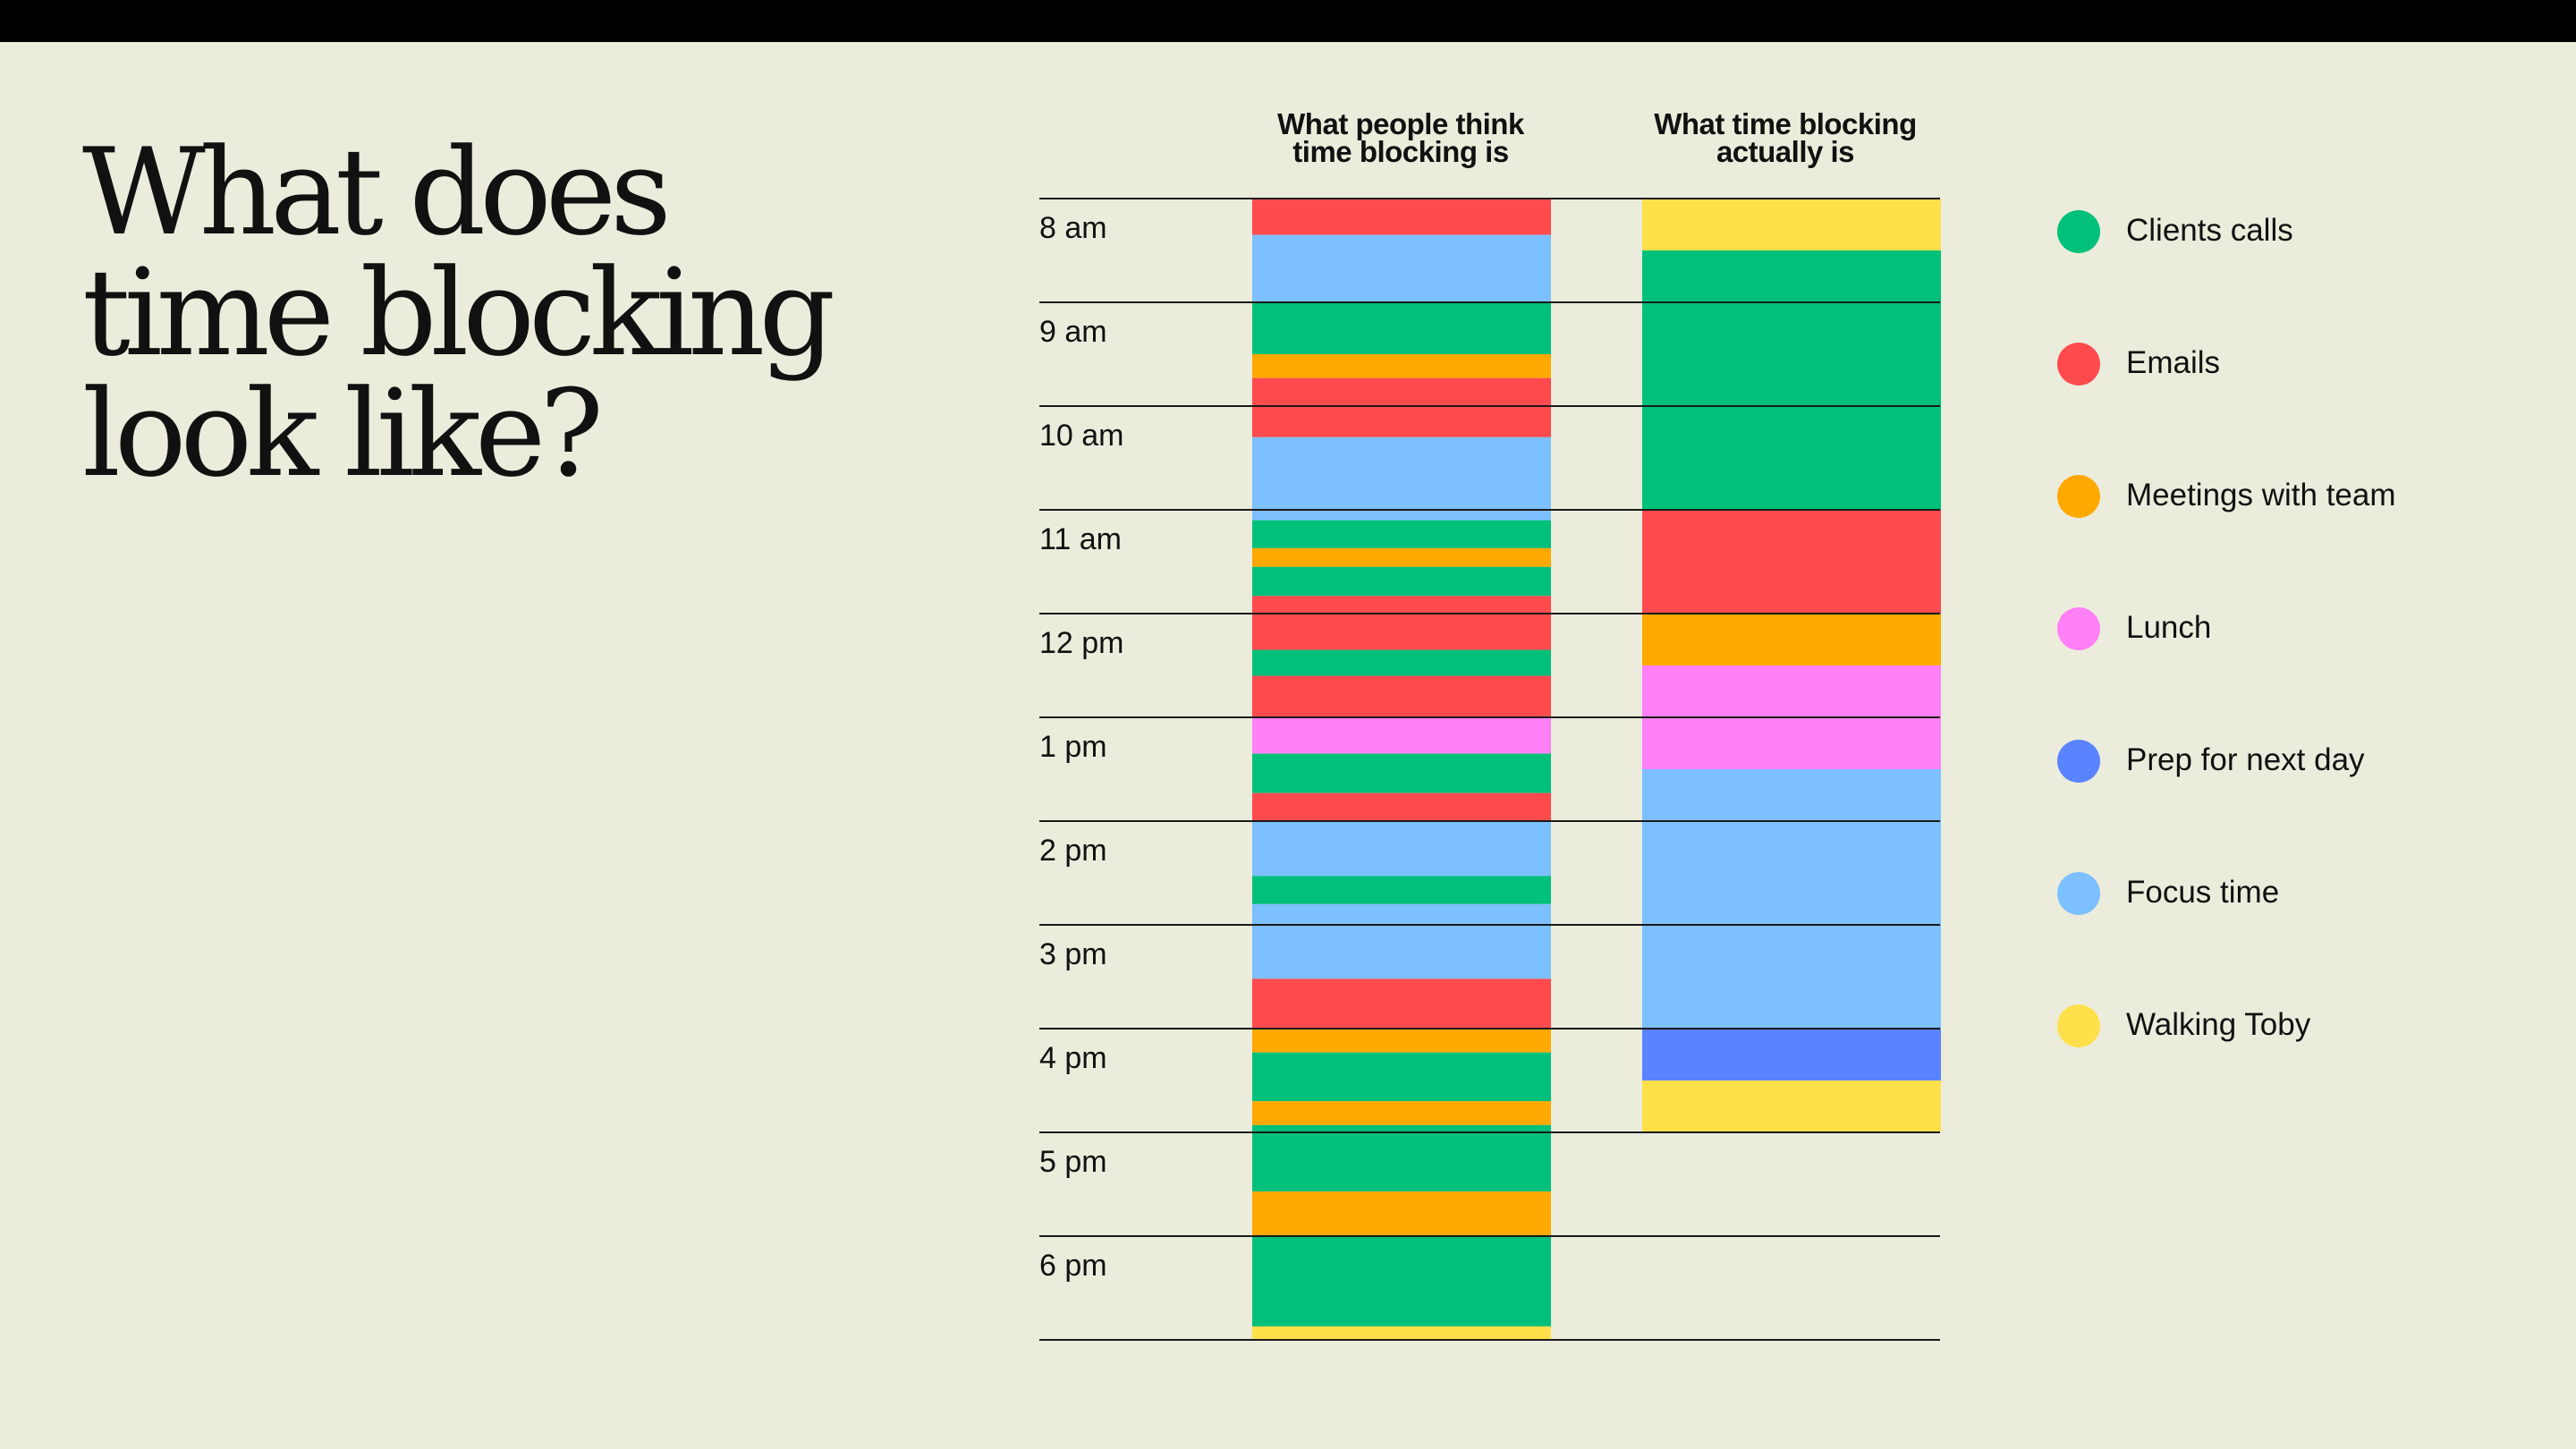 This screenshot has height=1449, width=2576. Describe the element at coordinates (343, 434) in the screenshot. I see `title-line-3: look like?` at that location.